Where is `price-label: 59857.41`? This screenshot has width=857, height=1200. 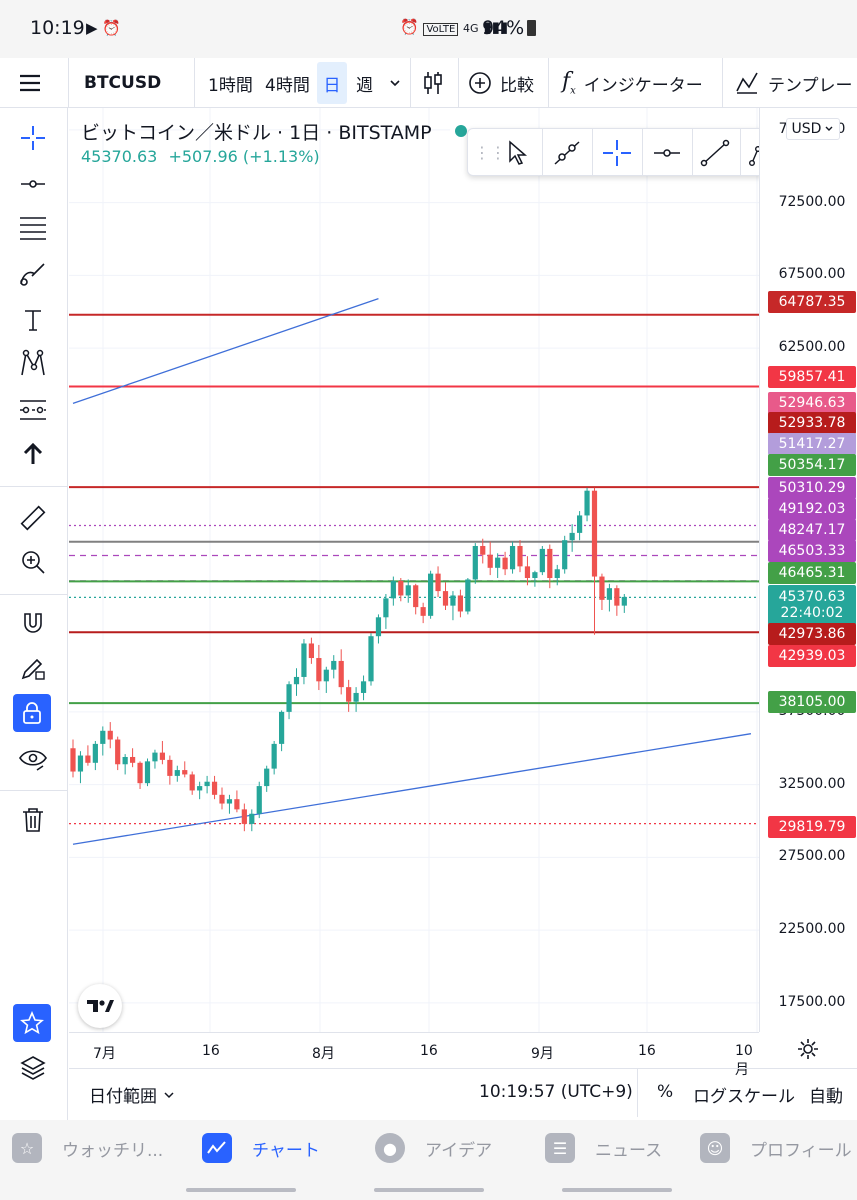
price-label: 59857.41 is located at coordinates (812, 377).